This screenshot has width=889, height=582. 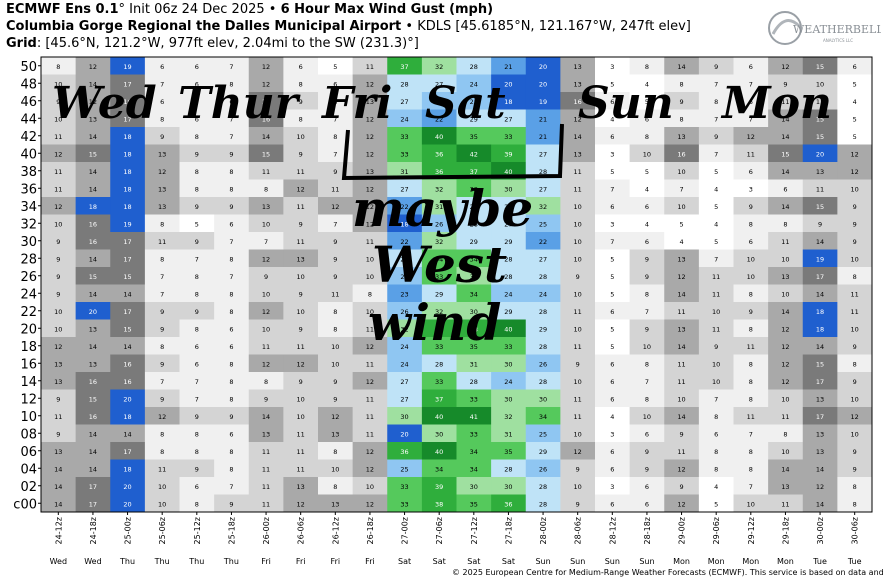 I want to click on y-tick-label: 04, so click(x=28, y=469).